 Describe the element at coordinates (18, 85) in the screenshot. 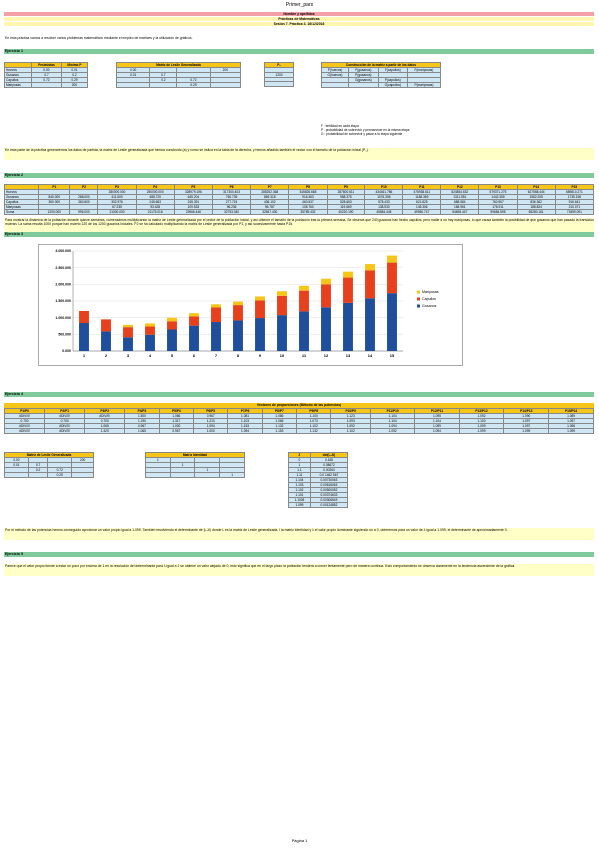

I see `table-cell: Mariposas` at that location.